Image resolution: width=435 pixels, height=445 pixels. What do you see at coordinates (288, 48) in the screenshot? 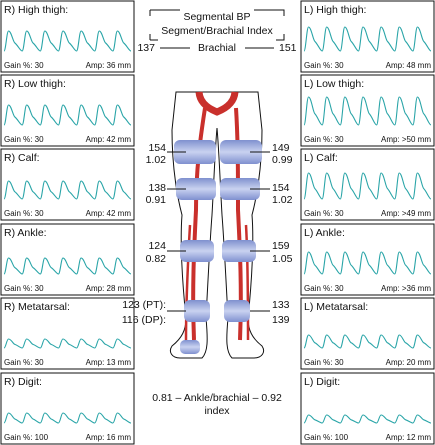
I see `brachial-left-value: 151` at bounding box center [288, 48].